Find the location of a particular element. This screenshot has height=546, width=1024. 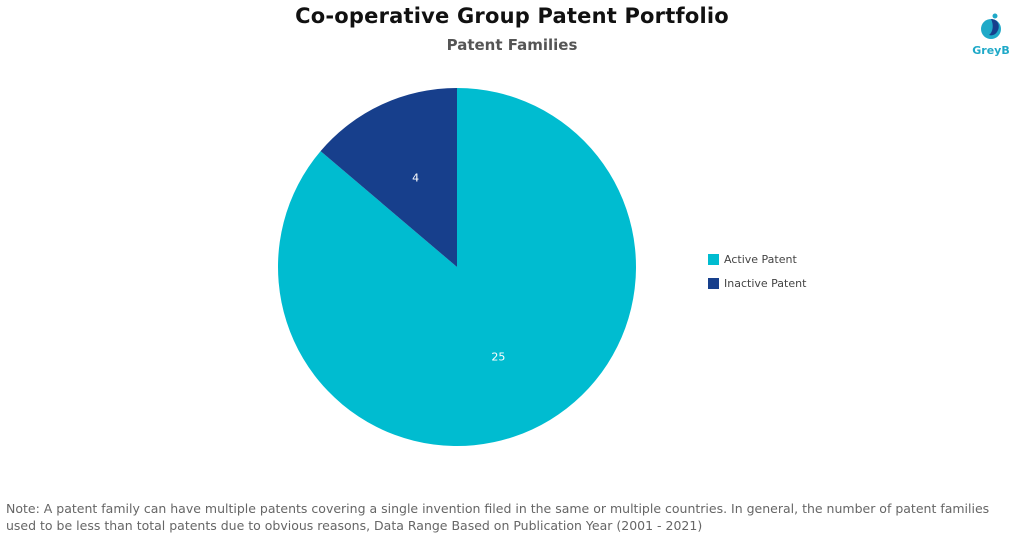

greyb-logo: GreyB is located at coordinates (991, 37).